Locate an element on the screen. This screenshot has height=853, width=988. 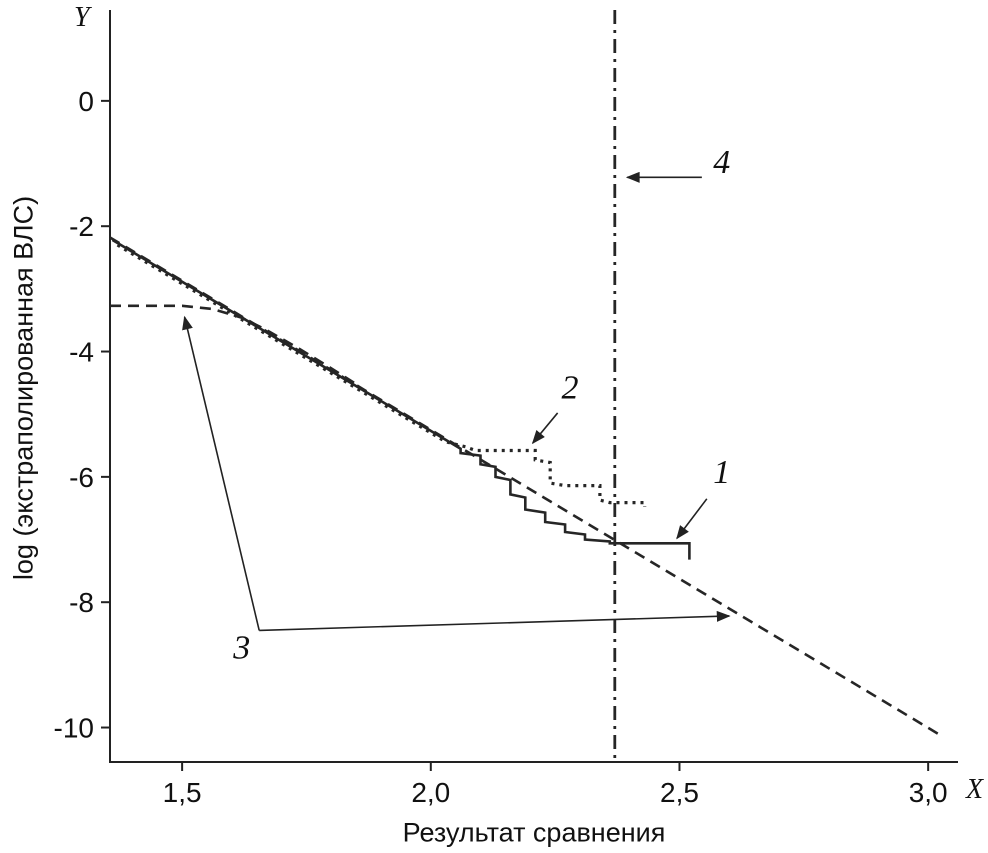
x-tick-label: 2,0 is located at coordinates (430, 792).